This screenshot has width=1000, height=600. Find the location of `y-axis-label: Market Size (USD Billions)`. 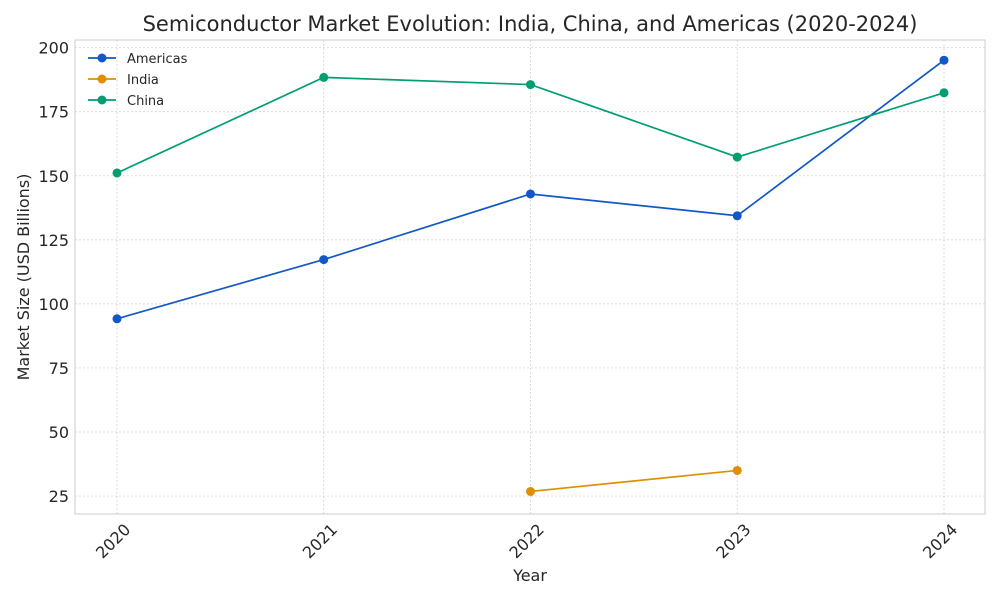

y-axis-label: Market Size (USD Billions) is located at coordinates (23, 277).